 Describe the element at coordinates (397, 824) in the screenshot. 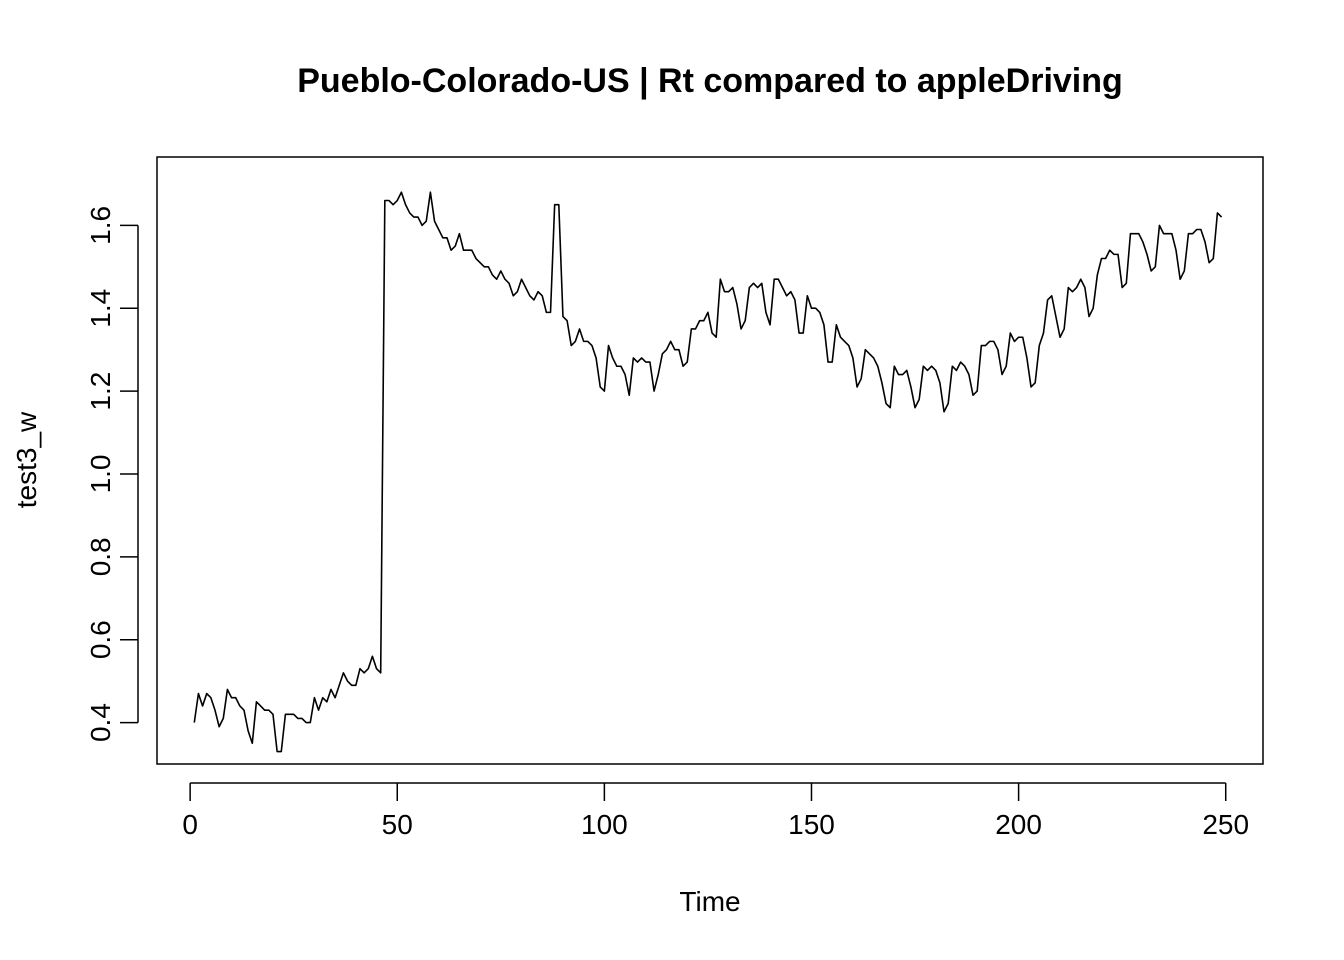

I see `x-tick-label: 50` at that location.